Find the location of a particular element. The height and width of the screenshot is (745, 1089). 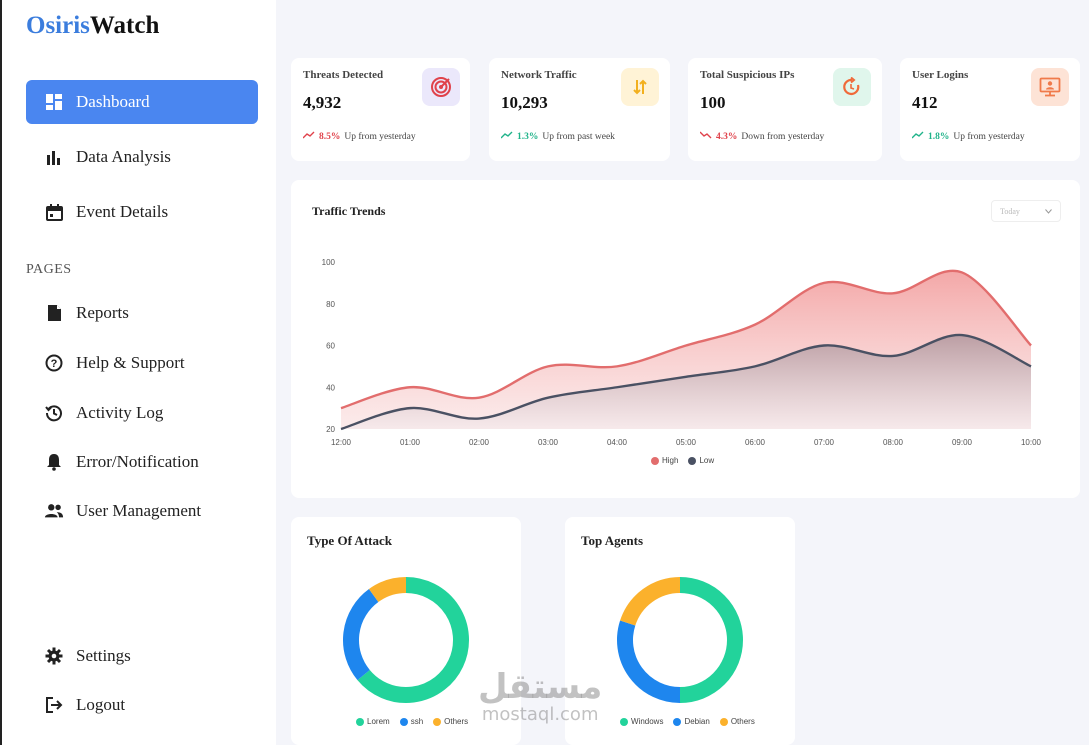

stat-value: 10,293 is located at coordinates (524, 102).